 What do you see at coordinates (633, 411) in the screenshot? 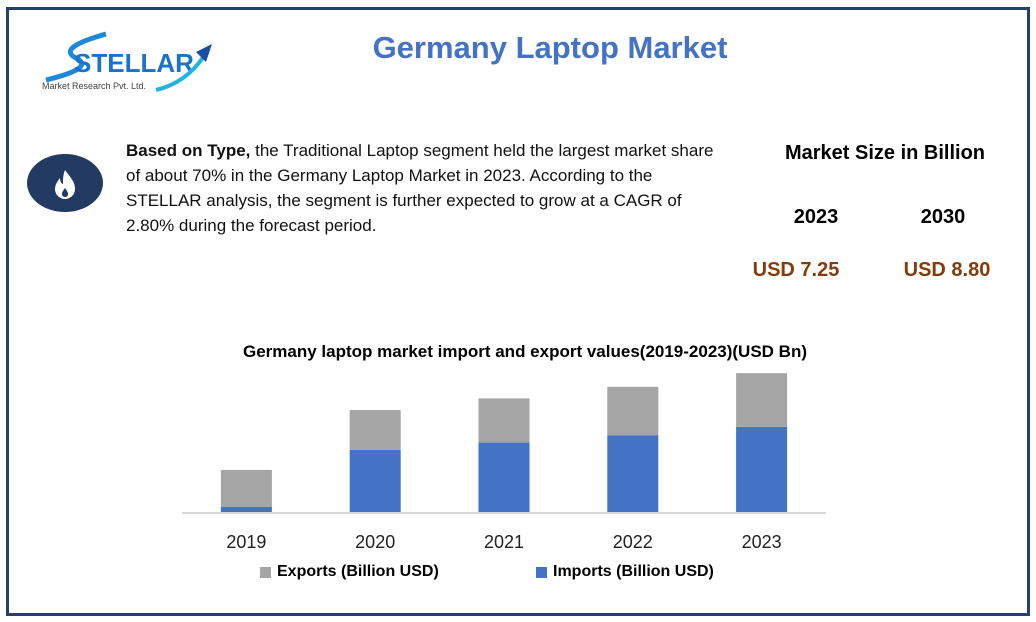
I see `bar-exports-2022` at bounding box center [633, 411].